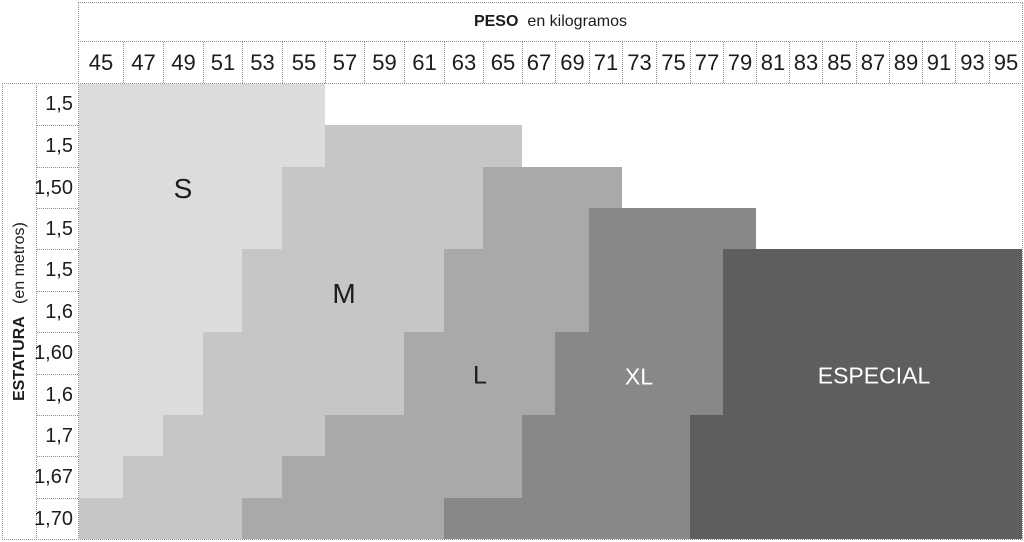 This screenshot has height=542, width=1024. What do you see at coordinates (424, 62) in the screenshot?
I see `weight-header-cell-61: 61` at bounding box center [424, 62].